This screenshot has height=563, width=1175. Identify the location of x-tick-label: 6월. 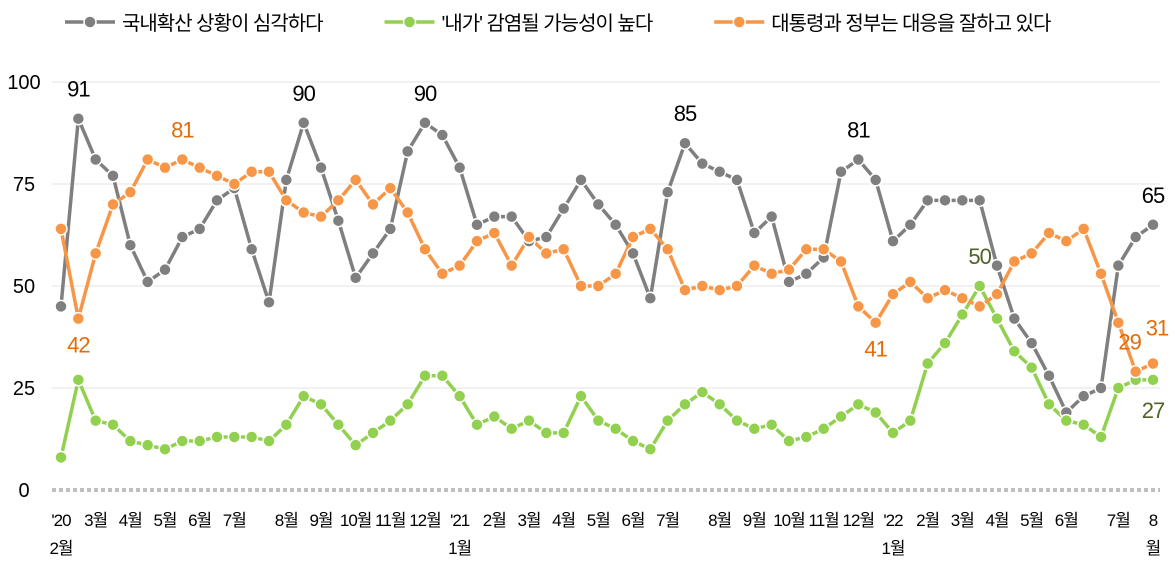
(200, 520).